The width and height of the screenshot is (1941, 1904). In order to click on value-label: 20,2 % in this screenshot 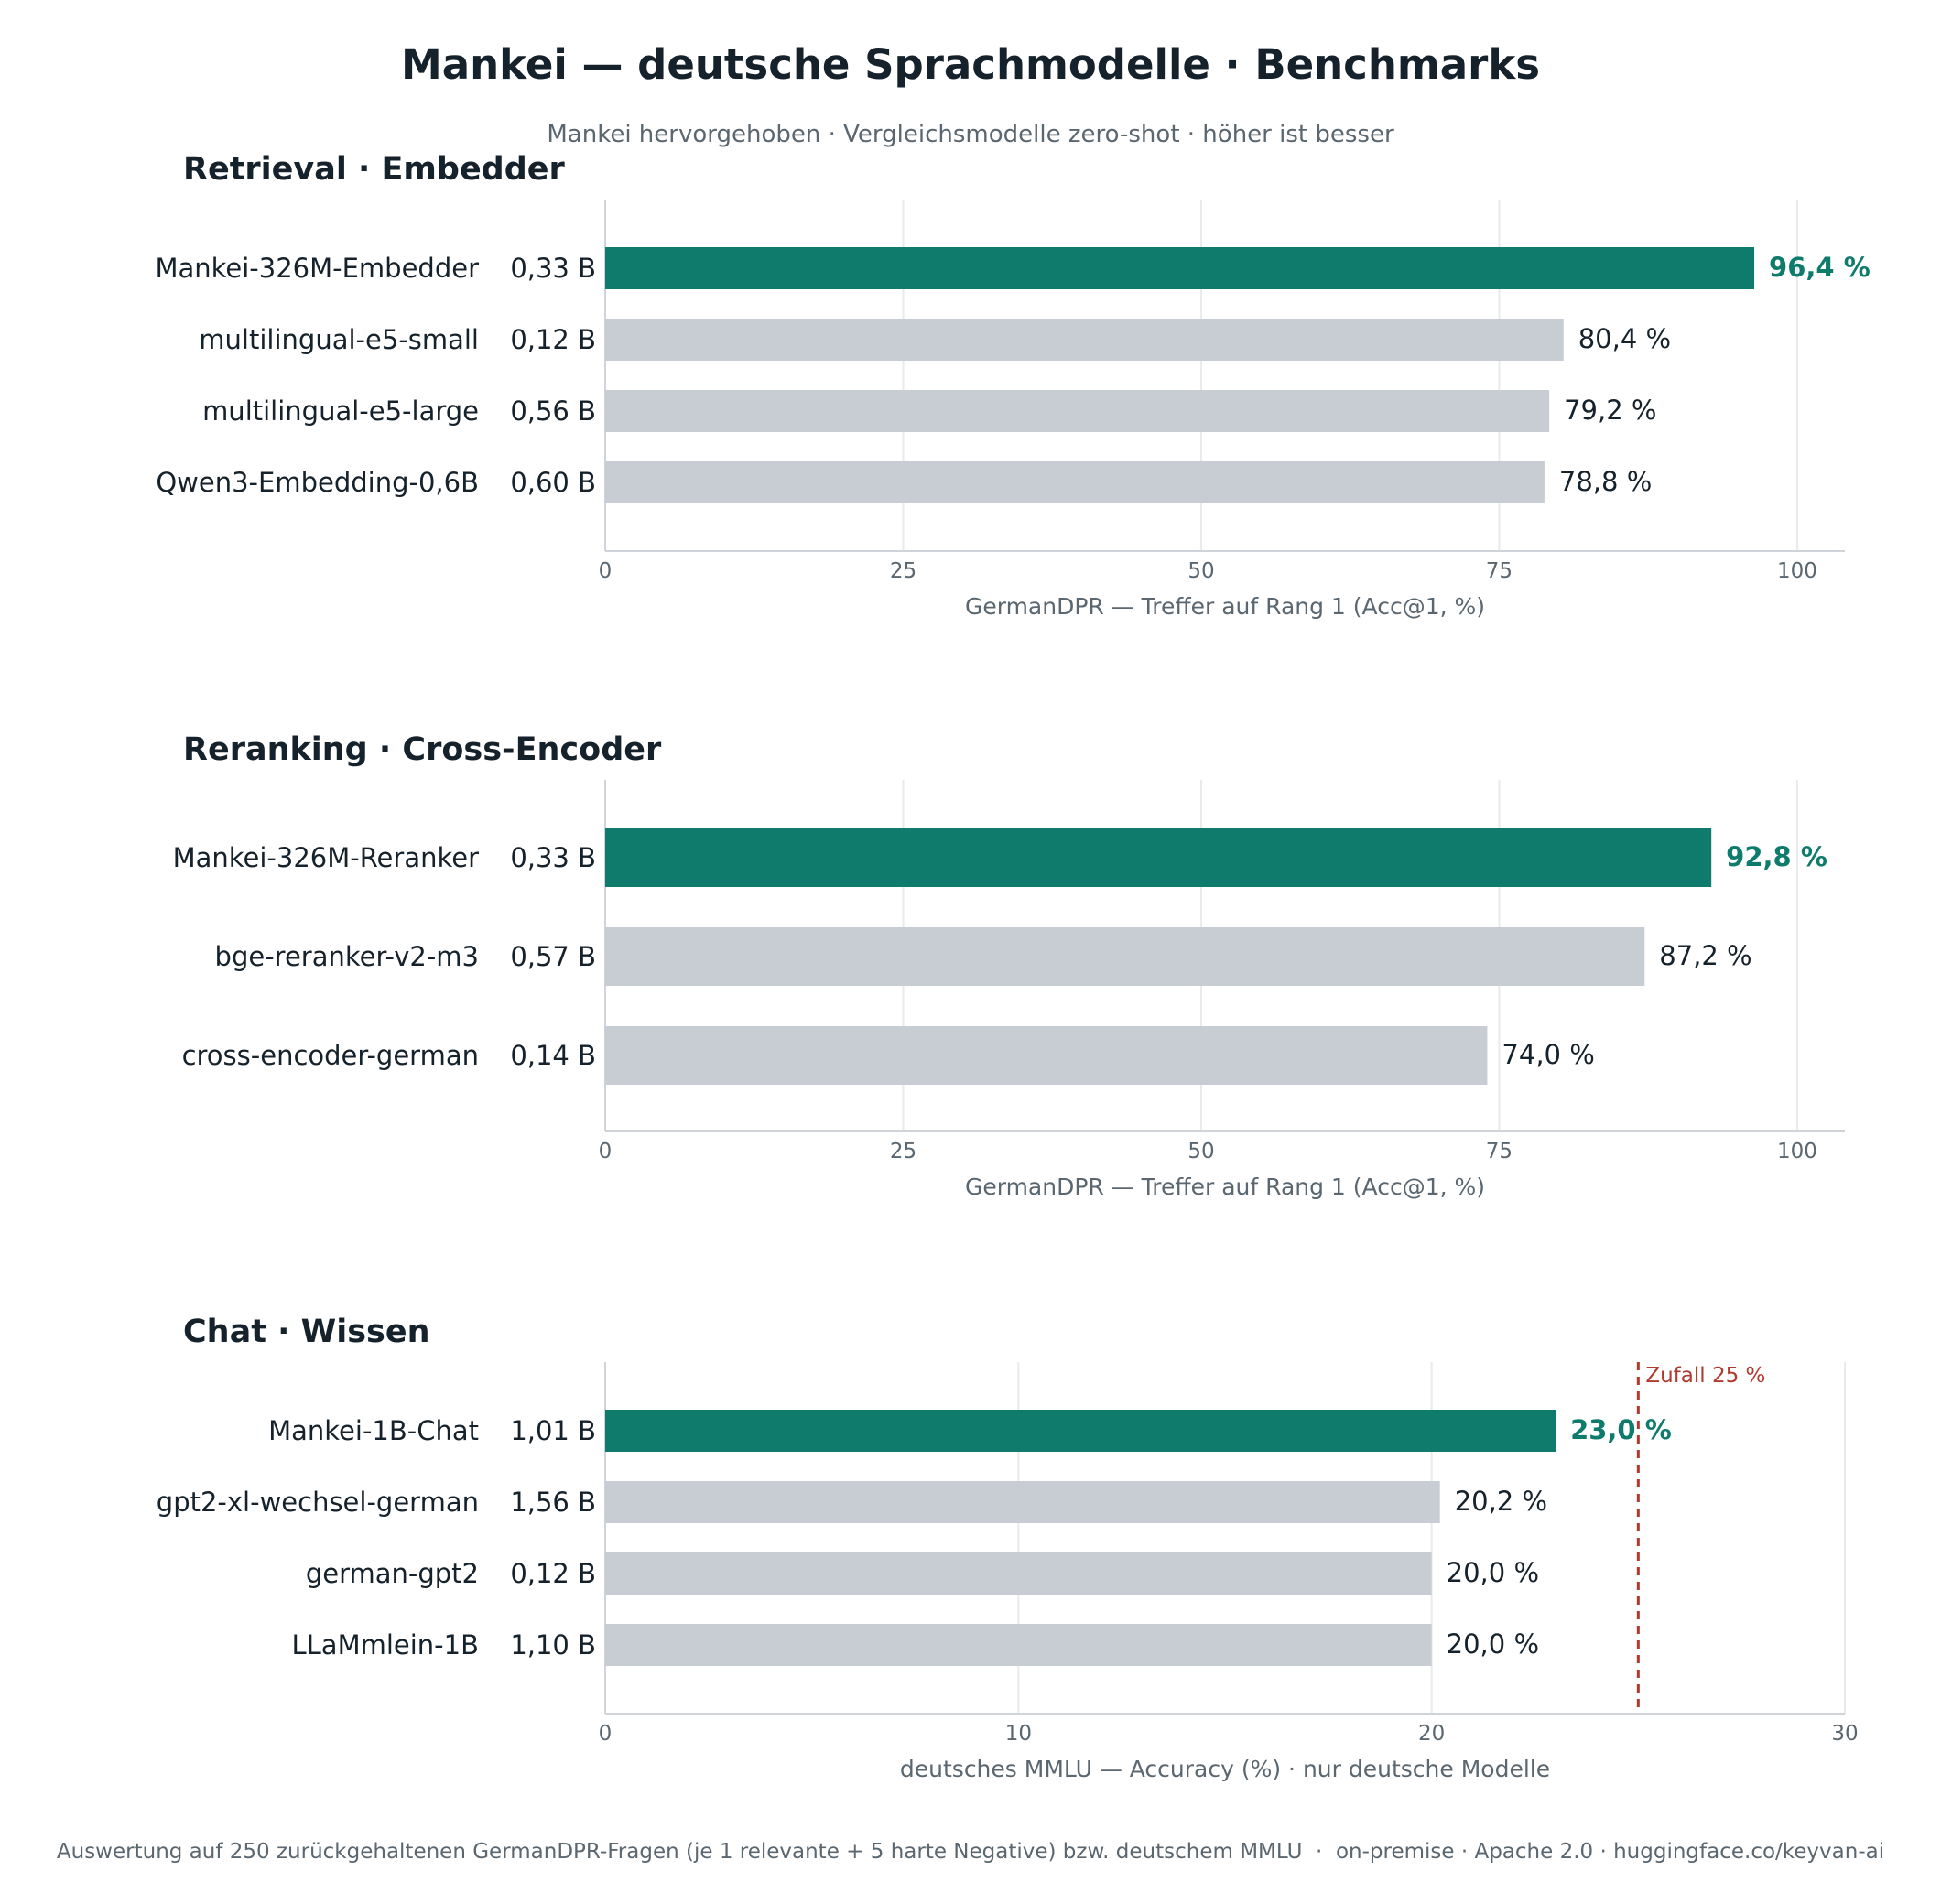, I will do `click(1501, 1501)`.